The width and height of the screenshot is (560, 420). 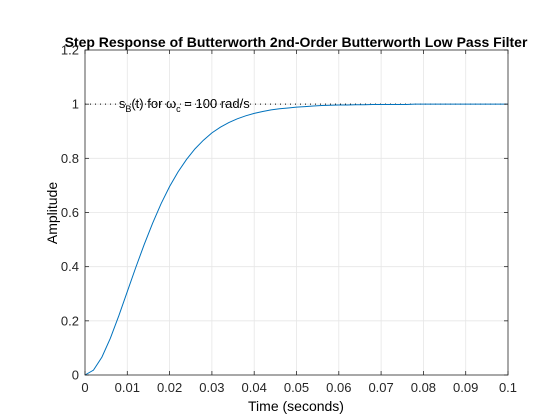 What do you see at coordinates (75, 104) in the screenshot?
I see `y-tick-label: 1` at bounding box center [75, 104].